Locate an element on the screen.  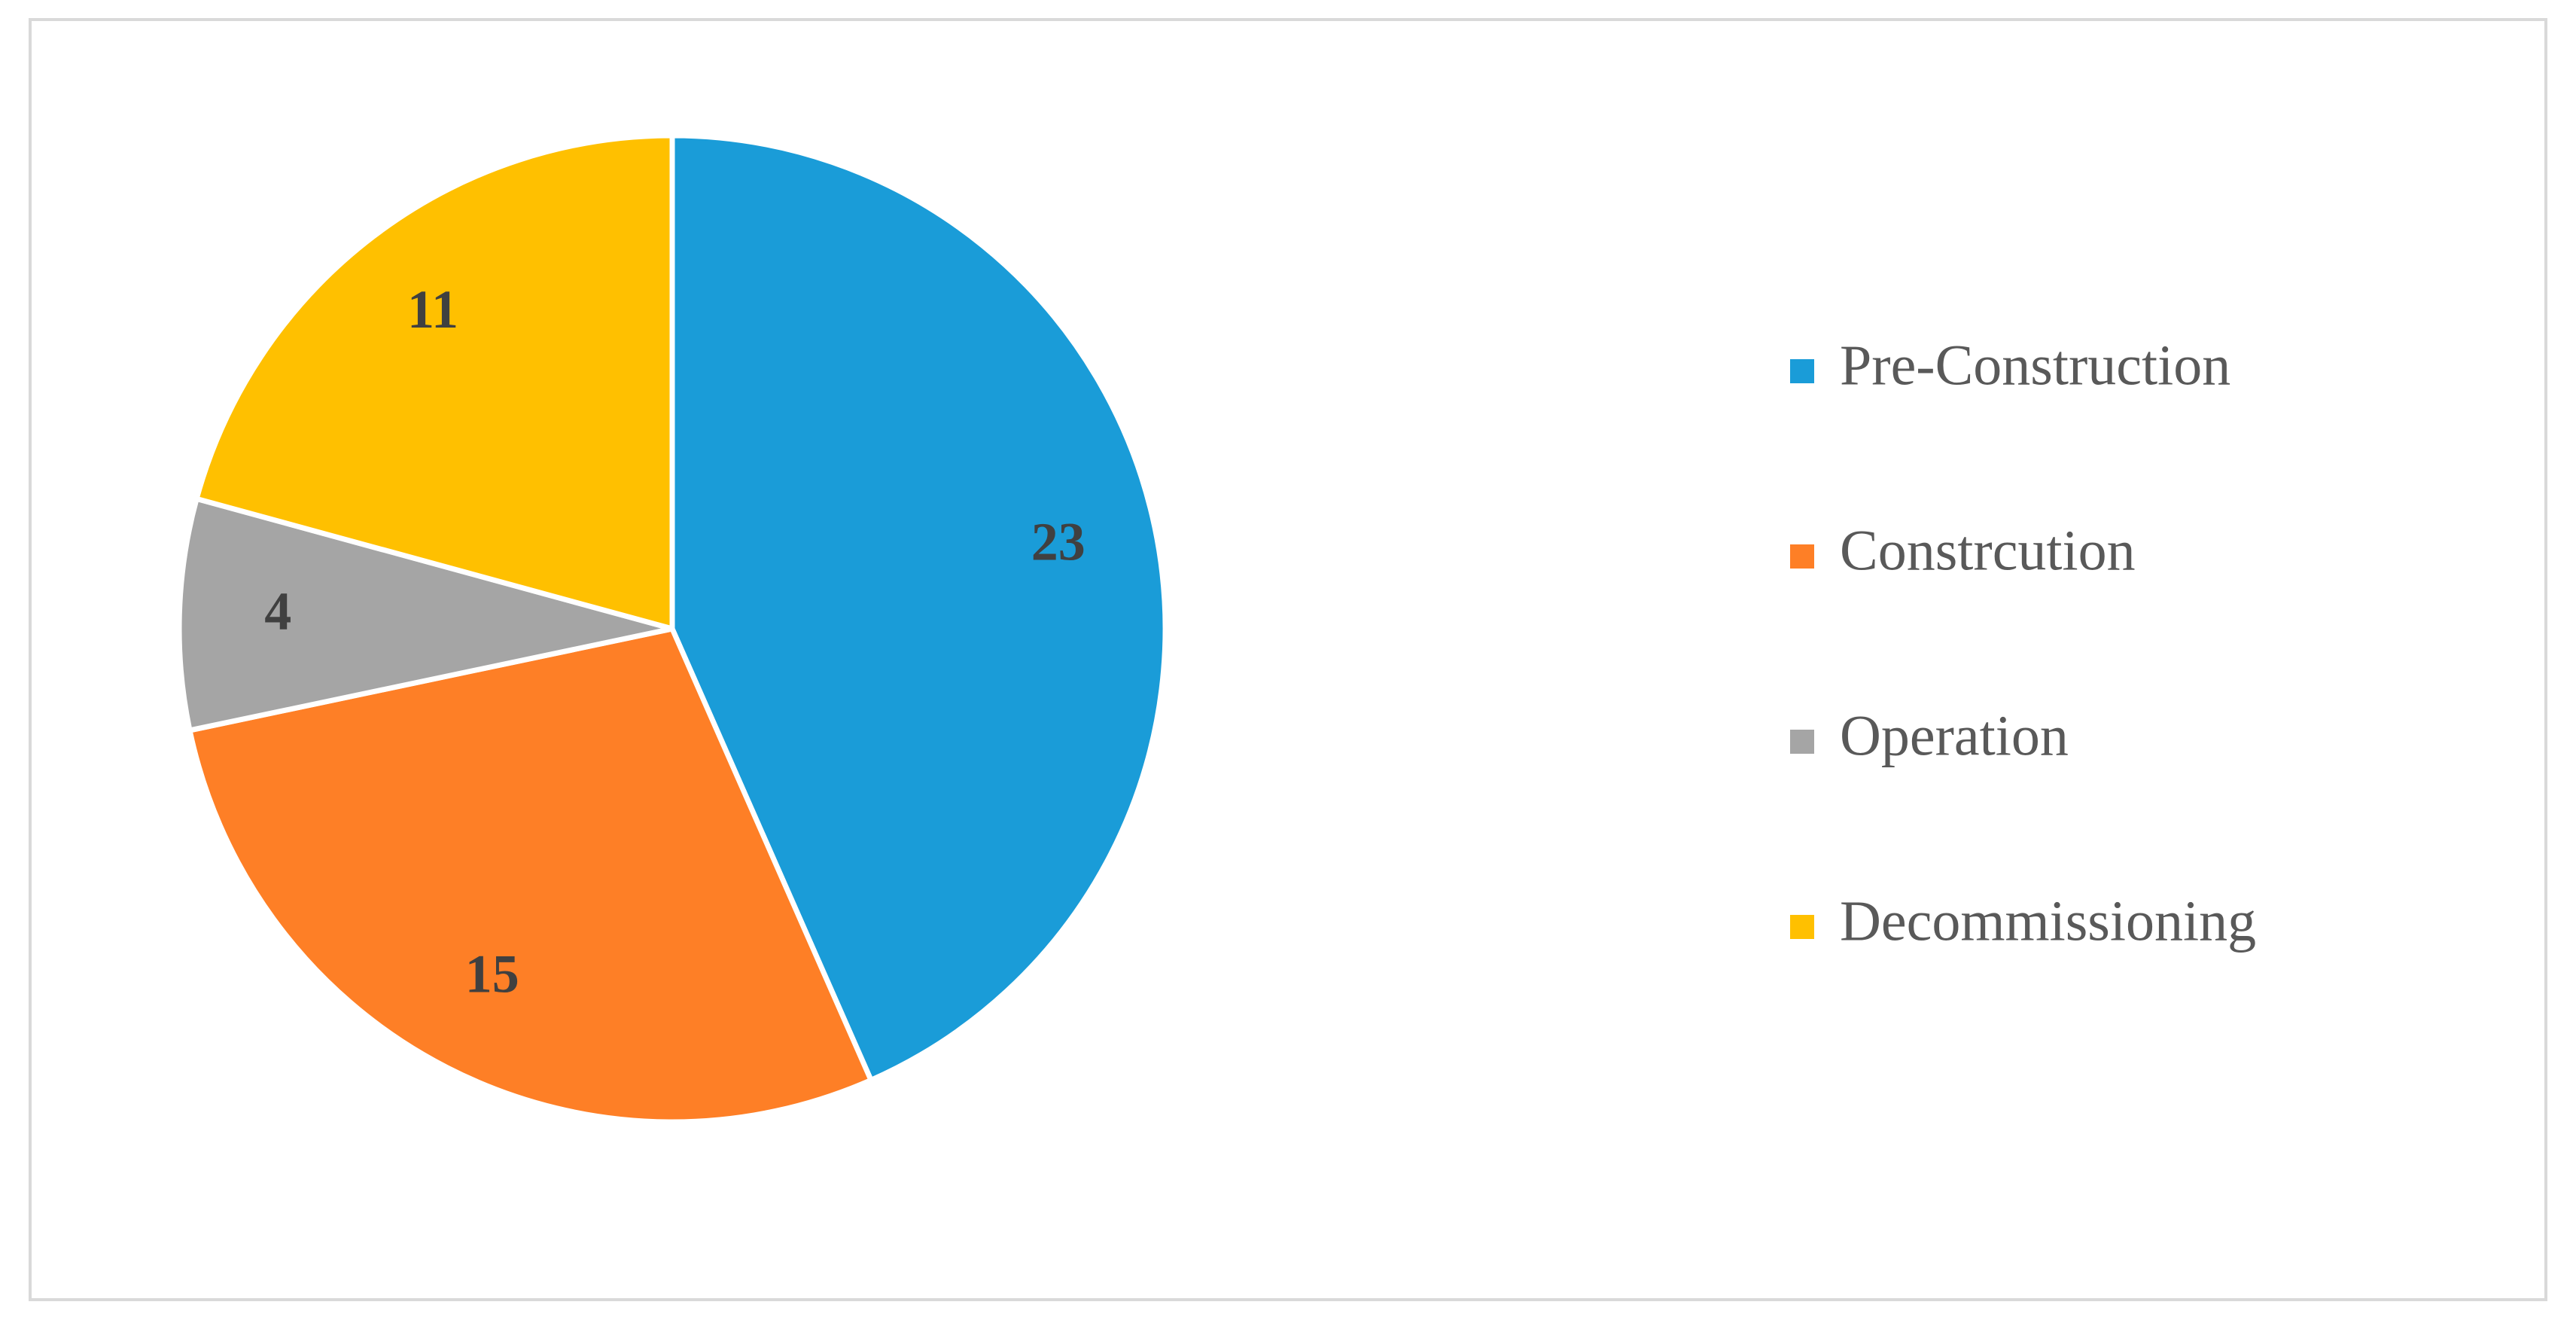
data-label: 23 is located at coordinates (1058, 542).